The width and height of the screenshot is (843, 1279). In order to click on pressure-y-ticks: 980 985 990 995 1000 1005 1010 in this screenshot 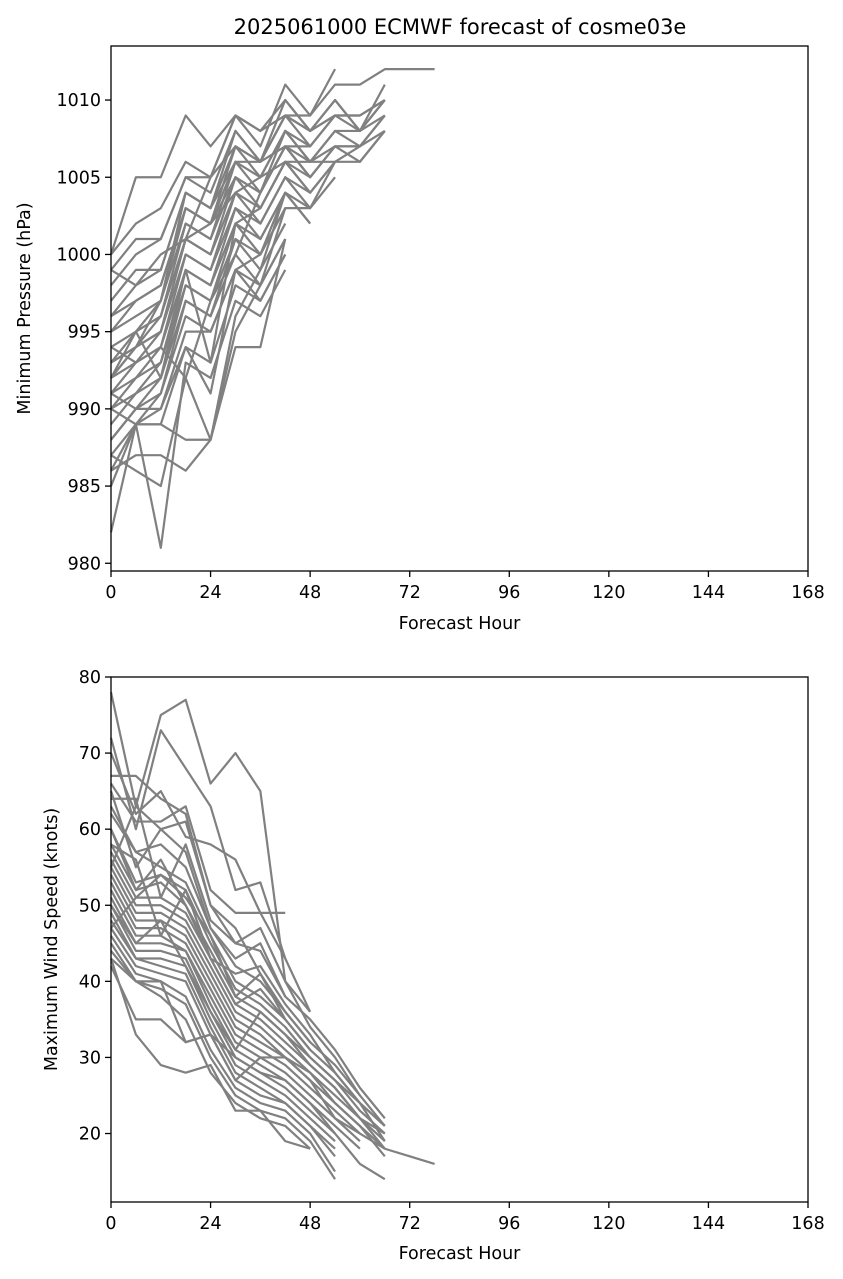, I will do `click(83, 332)`.